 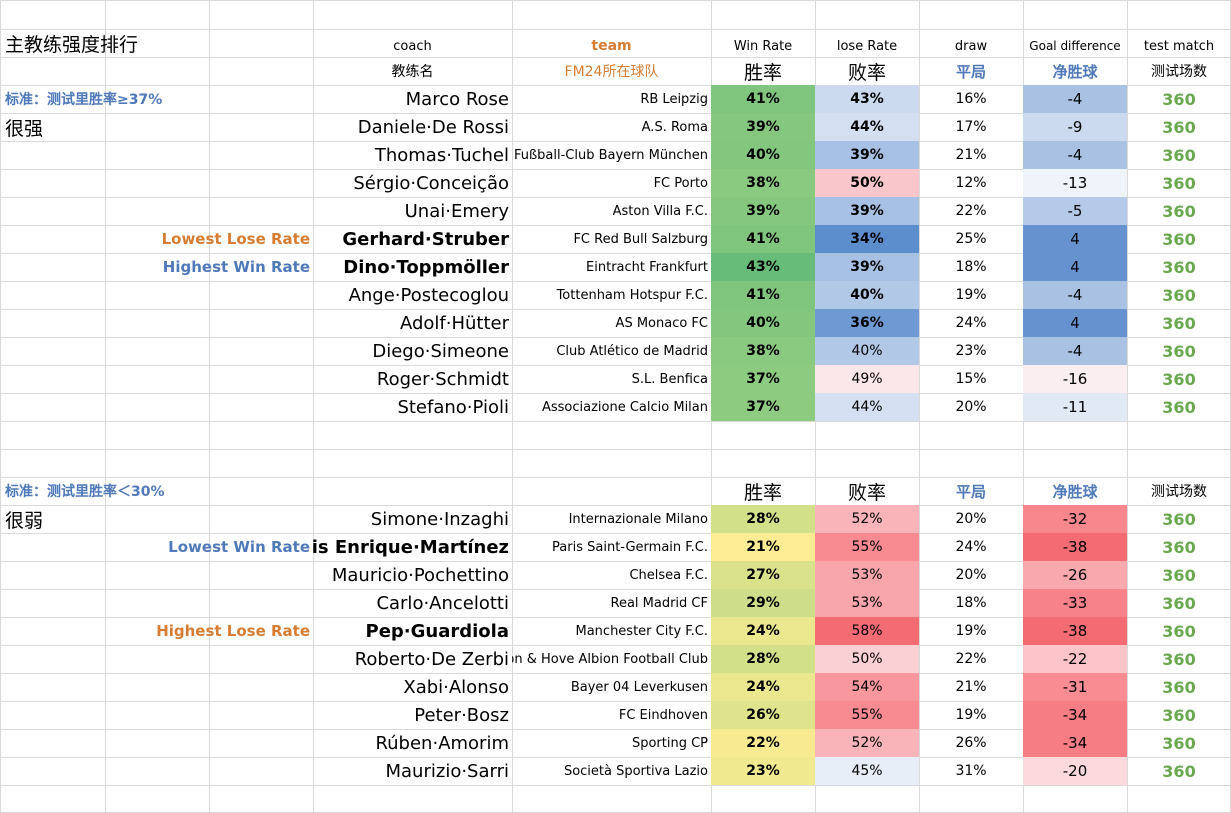 What do you see at coordinates (867, 127) in the screenshot?
I see `strong-row-1-lose: 44%` at bounding box center [867, 127].